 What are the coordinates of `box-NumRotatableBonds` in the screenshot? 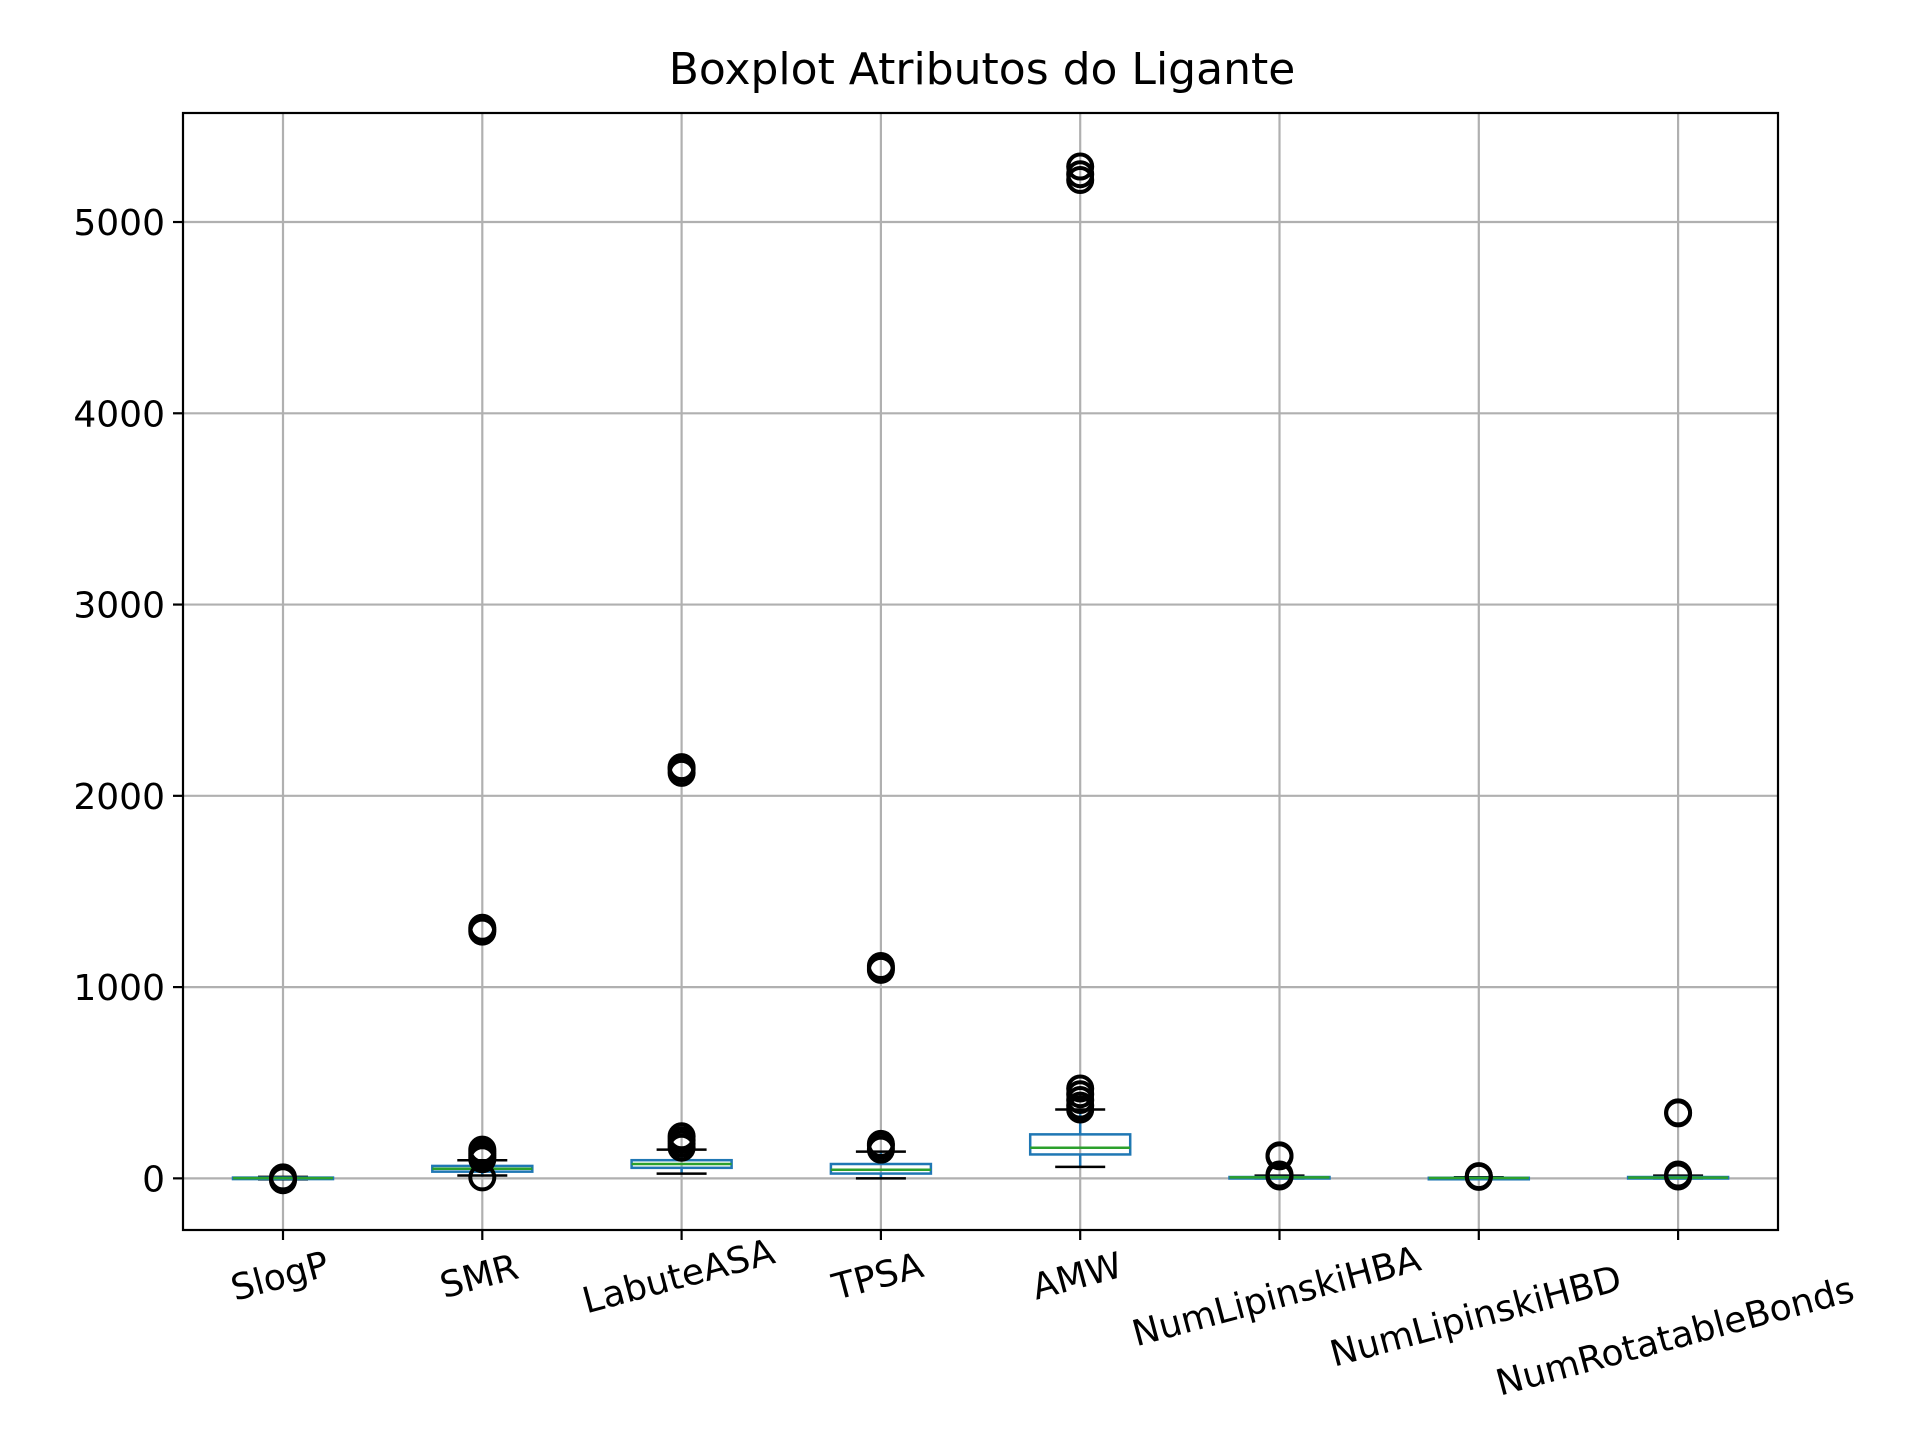 It's located at (1678, 1144).